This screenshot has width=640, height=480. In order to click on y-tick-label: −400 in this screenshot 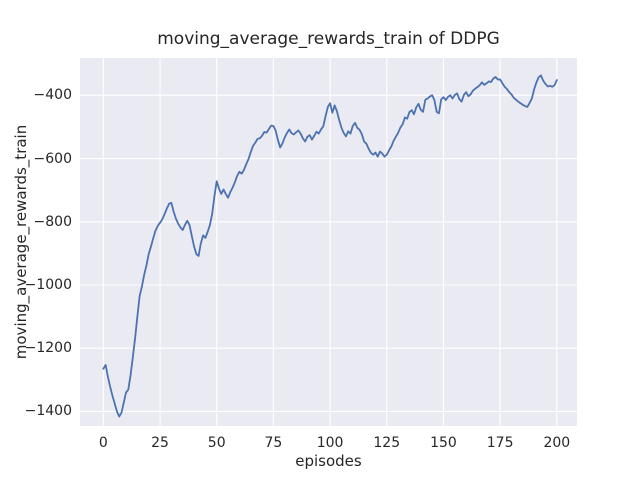, I will do `click(52, 95)`.